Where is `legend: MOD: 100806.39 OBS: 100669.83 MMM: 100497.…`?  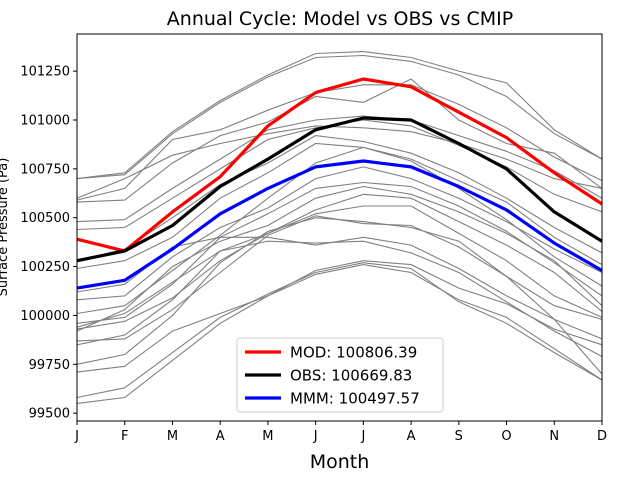 legend: MOD: 100806.39 OBS: 100669.83 MMM: 100497.… is located at coordinates (340, 375).